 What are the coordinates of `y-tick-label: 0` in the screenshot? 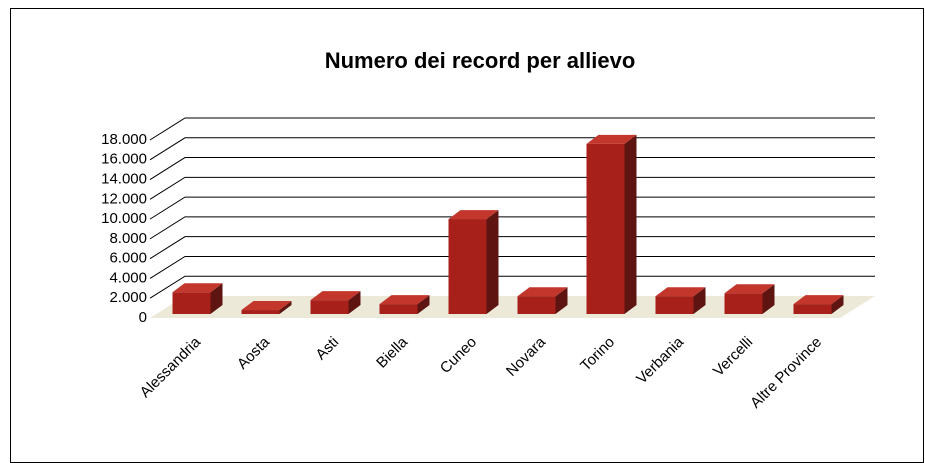 It's located at (143, 317).